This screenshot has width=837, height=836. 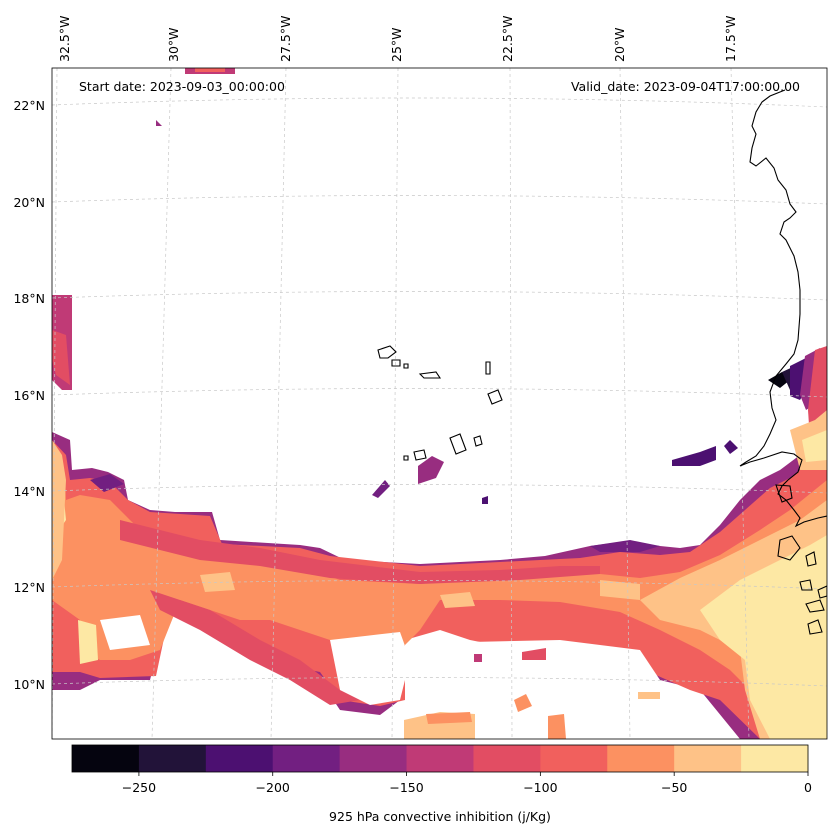 I want to click on island-santiago, so click(x=458, y=444).